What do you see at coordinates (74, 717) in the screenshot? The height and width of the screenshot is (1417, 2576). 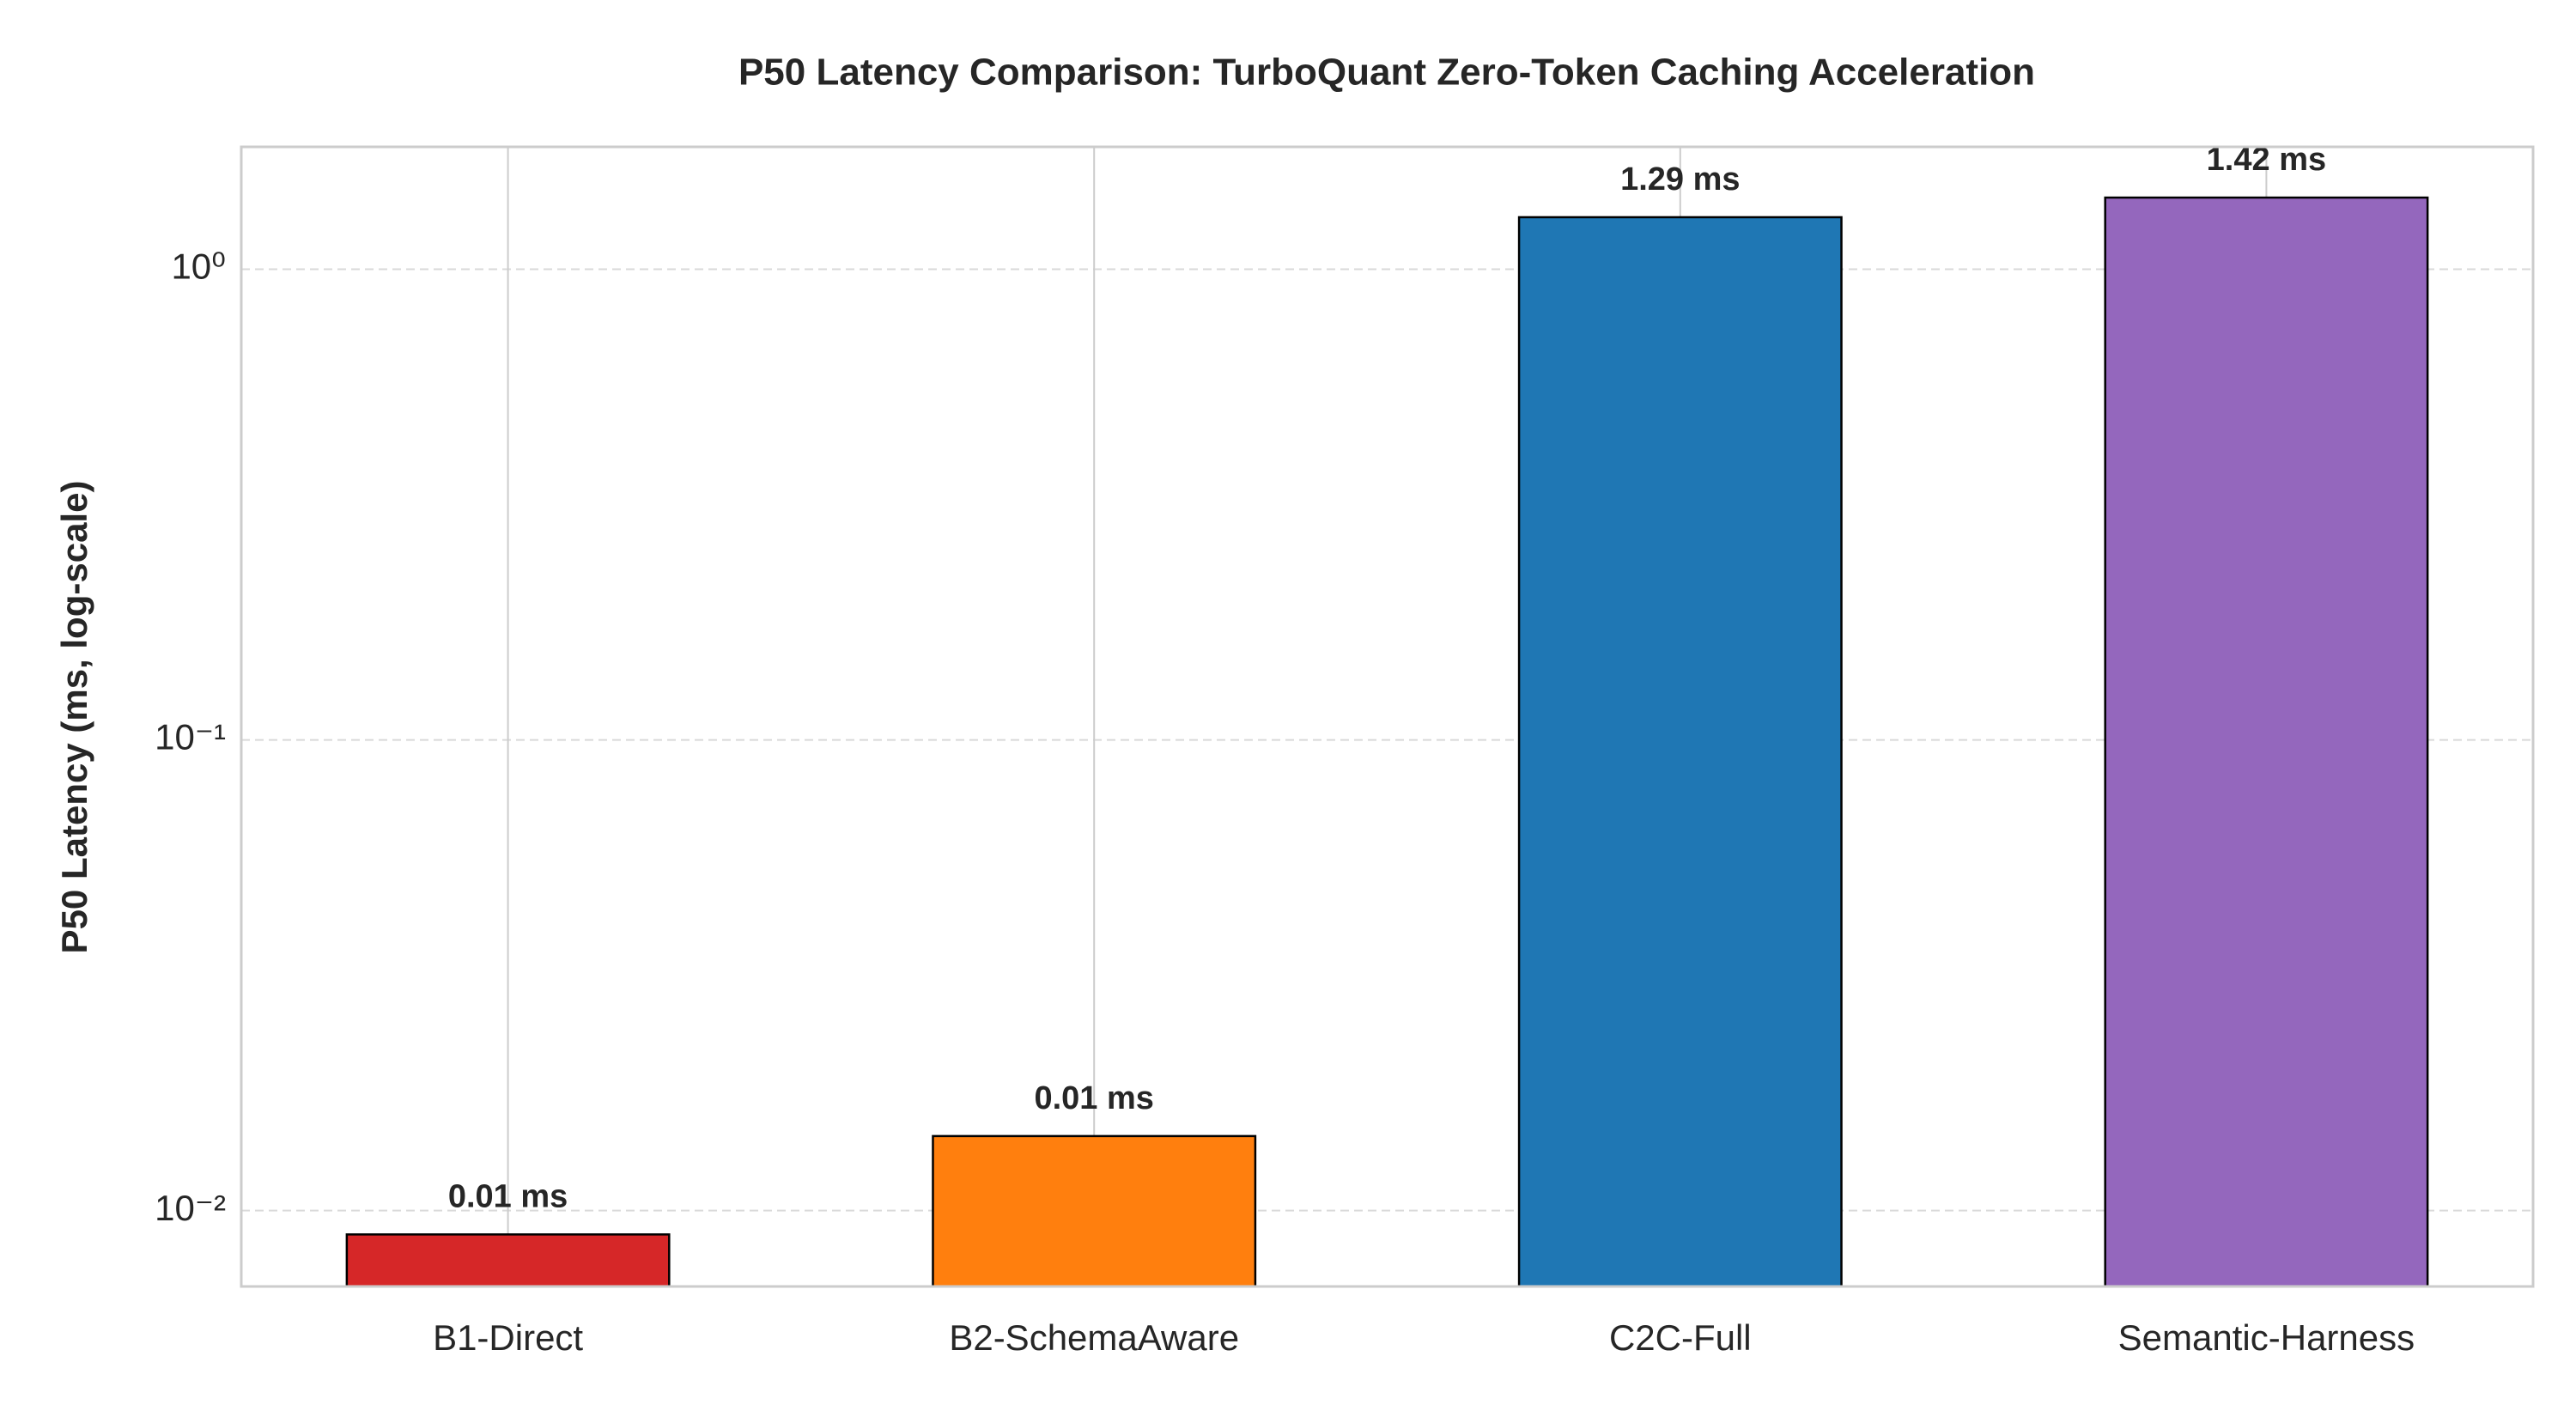 I see `y-axis-label: P50 Latency (ms, log-scale)` at bounding box center [74, 717].